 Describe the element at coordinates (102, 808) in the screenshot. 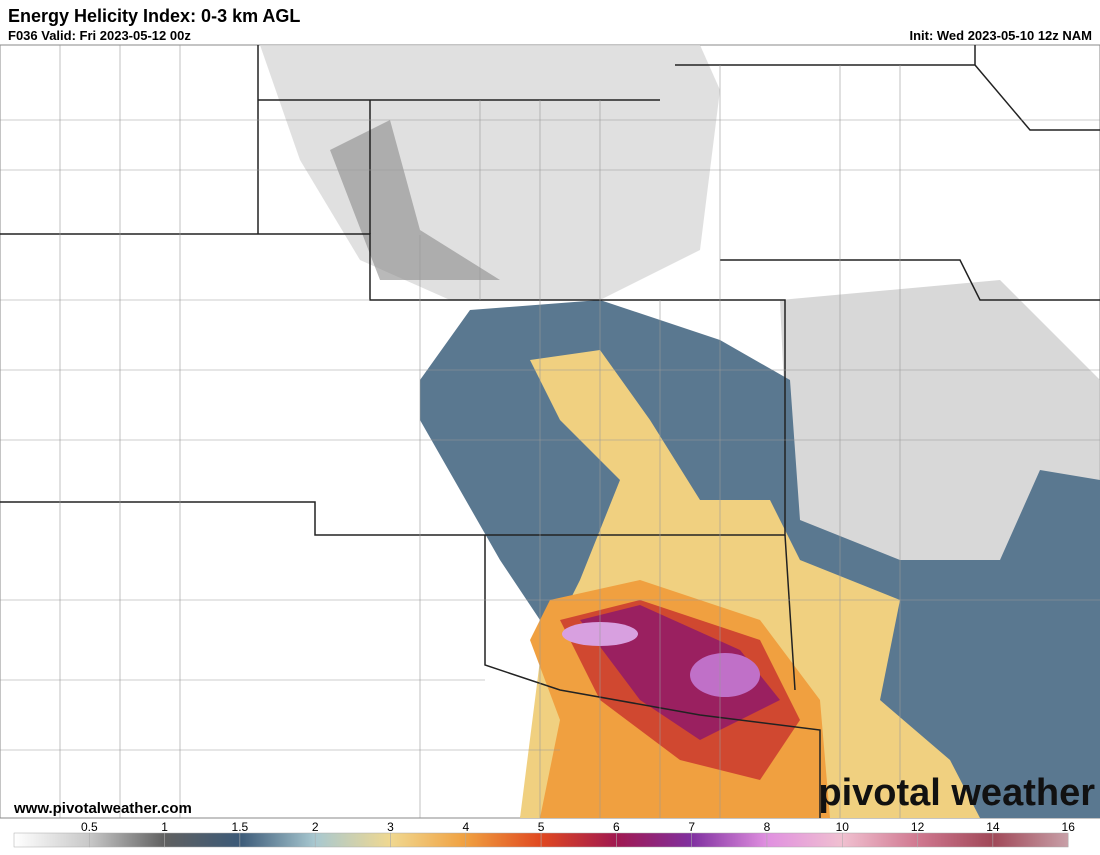

I see `website: www.pivotalweather.com` at that location.